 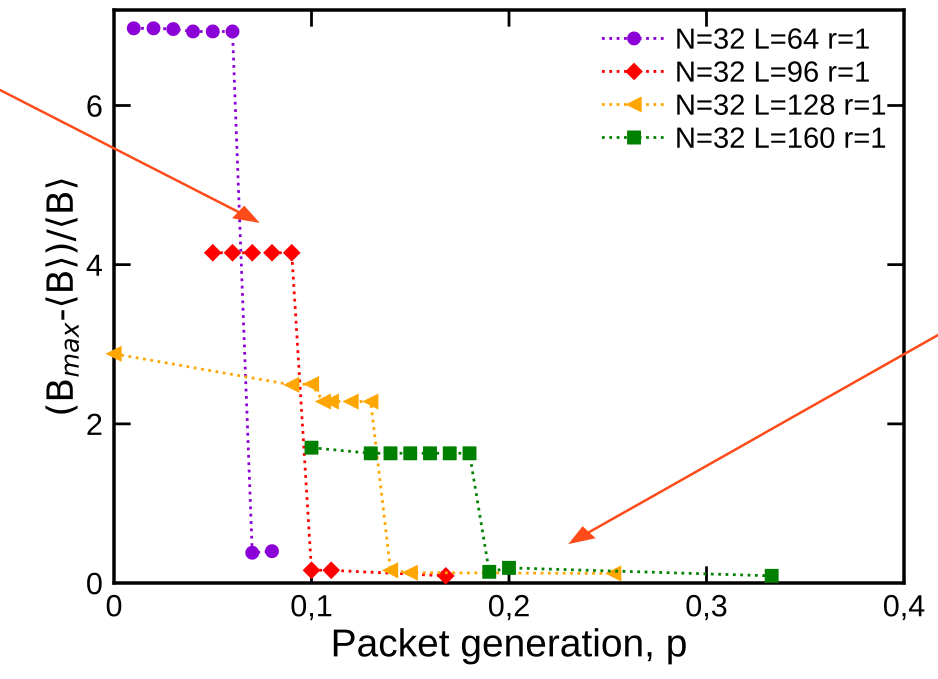 I want to click on x-tick-label: 0,3, so click(x=706, y=607).